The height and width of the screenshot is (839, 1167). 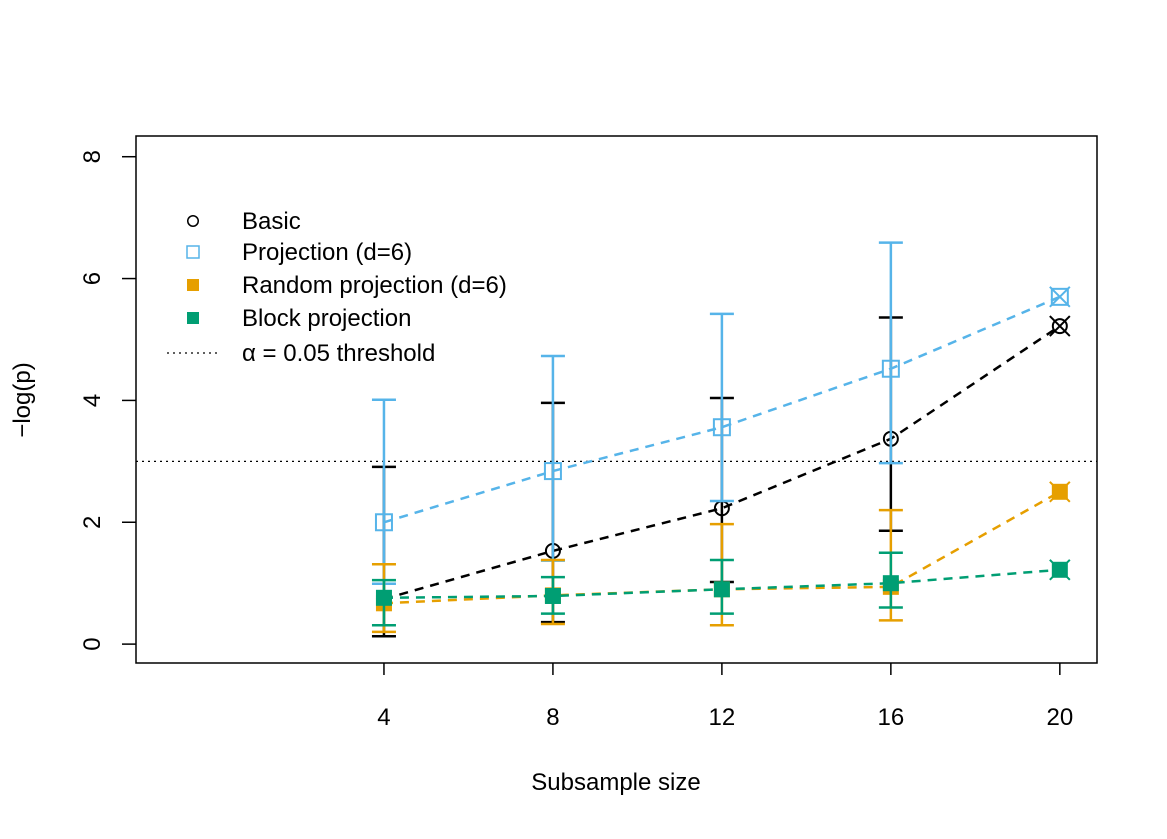 I want to click on y-axis-label: −log(p), so click(x=22, y=399).